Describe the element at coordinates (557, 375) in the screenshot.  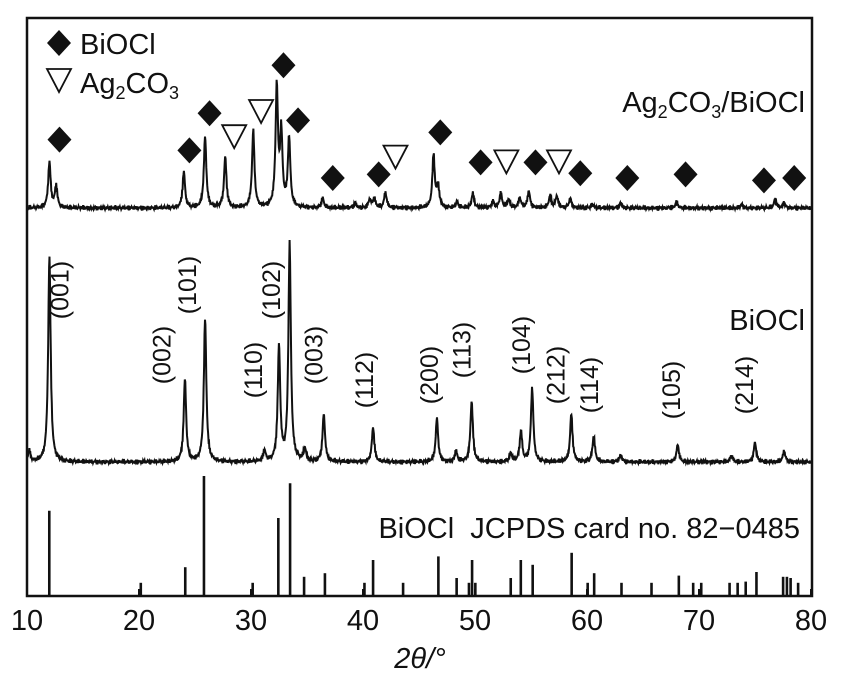
I see `miller-index-label: (212)` at that location.